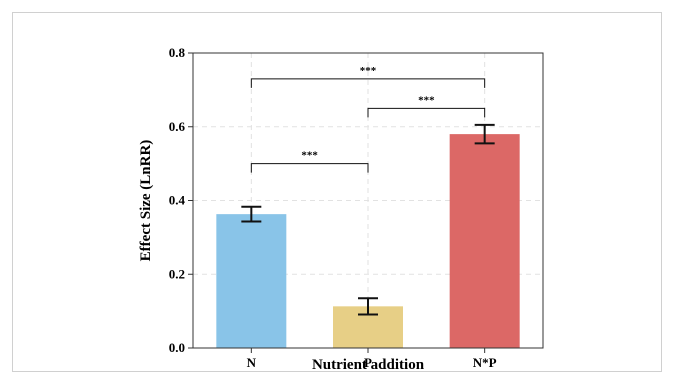 The image size is (678, 383). I want to click on x-axis-ticks: N P N*P, so click(372, 359).